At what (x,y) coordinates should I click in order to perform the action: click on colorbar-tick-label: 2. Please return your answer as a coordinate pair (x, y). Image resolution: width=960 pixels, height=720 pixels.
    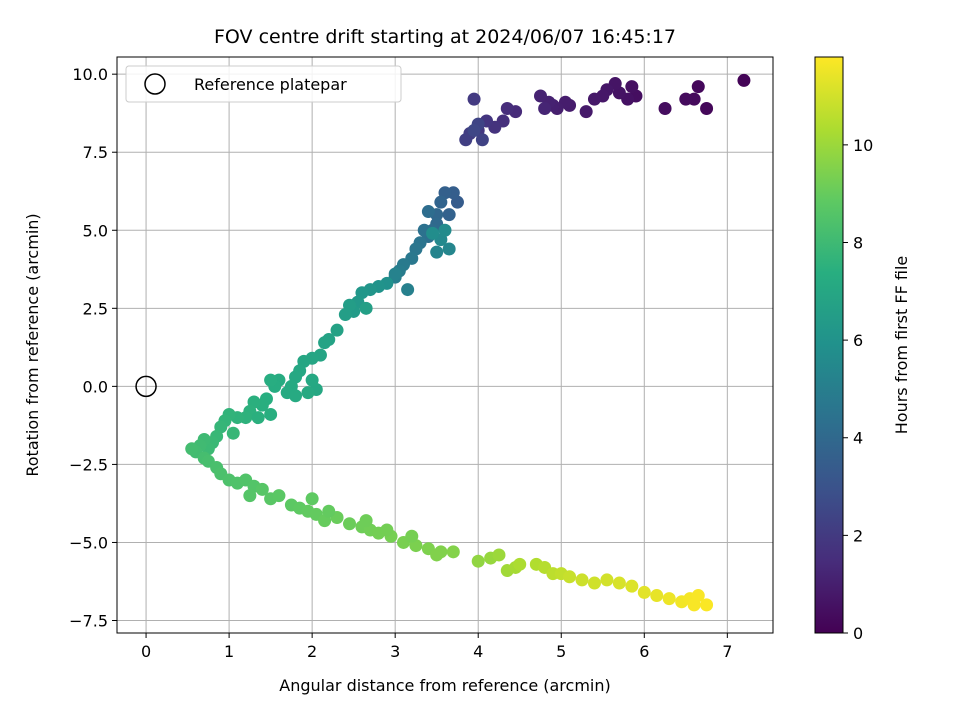
    Looking at the image, I should click on (858, 535).